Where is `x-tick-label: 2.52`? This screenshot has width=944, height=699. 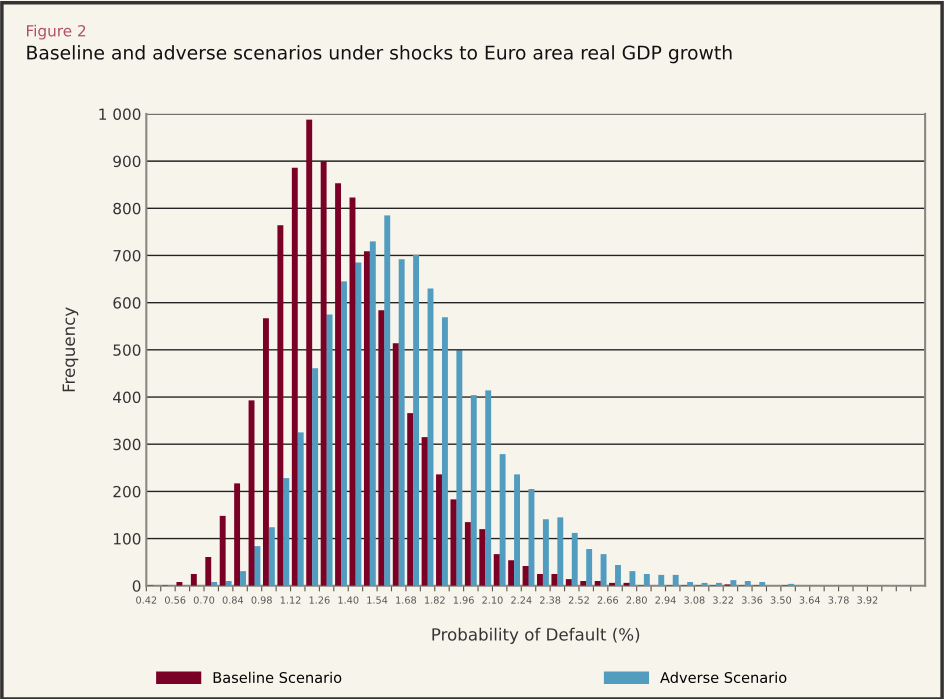 x-tick-label: 2.52 is located at coordinates (578, 600).